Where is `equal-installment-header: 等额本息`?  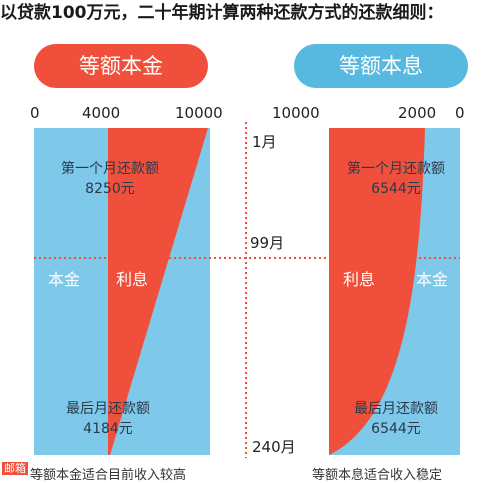
equal-installment-header: 等额本息 is located at coordinates (381, 66).